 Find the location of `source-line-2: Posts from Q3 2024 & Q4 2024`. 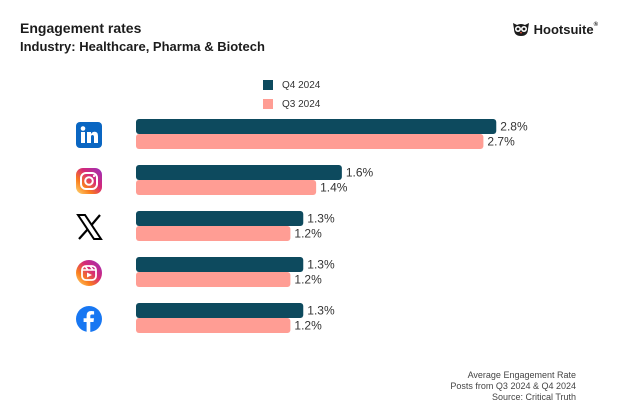

source-line-2: Posts from Q3 2024 & Q4 2024 is located at coordinates (513, 386).